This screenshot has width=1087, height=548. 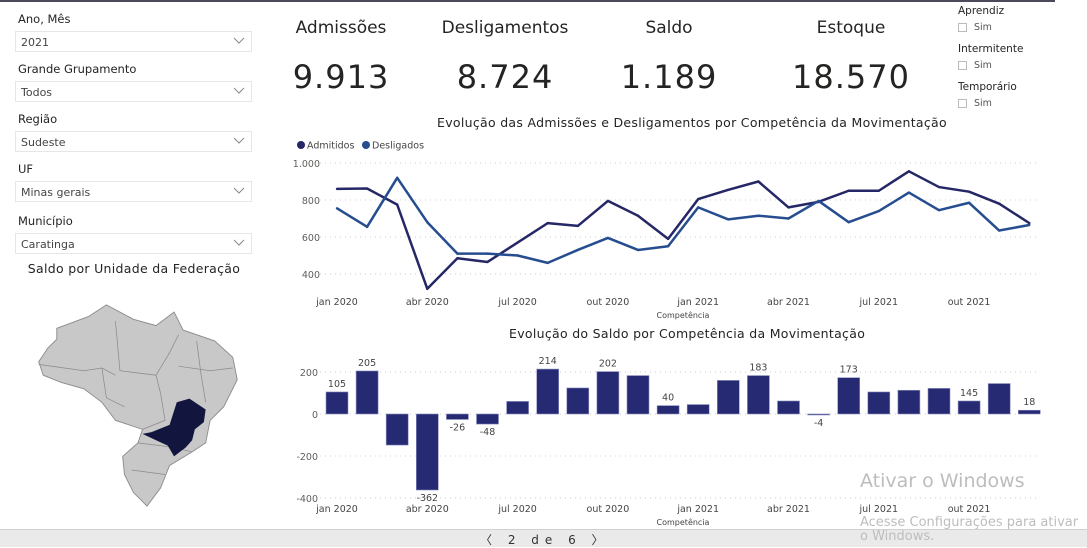 I want to click on data-label: -48, so click(x=488, y=432).